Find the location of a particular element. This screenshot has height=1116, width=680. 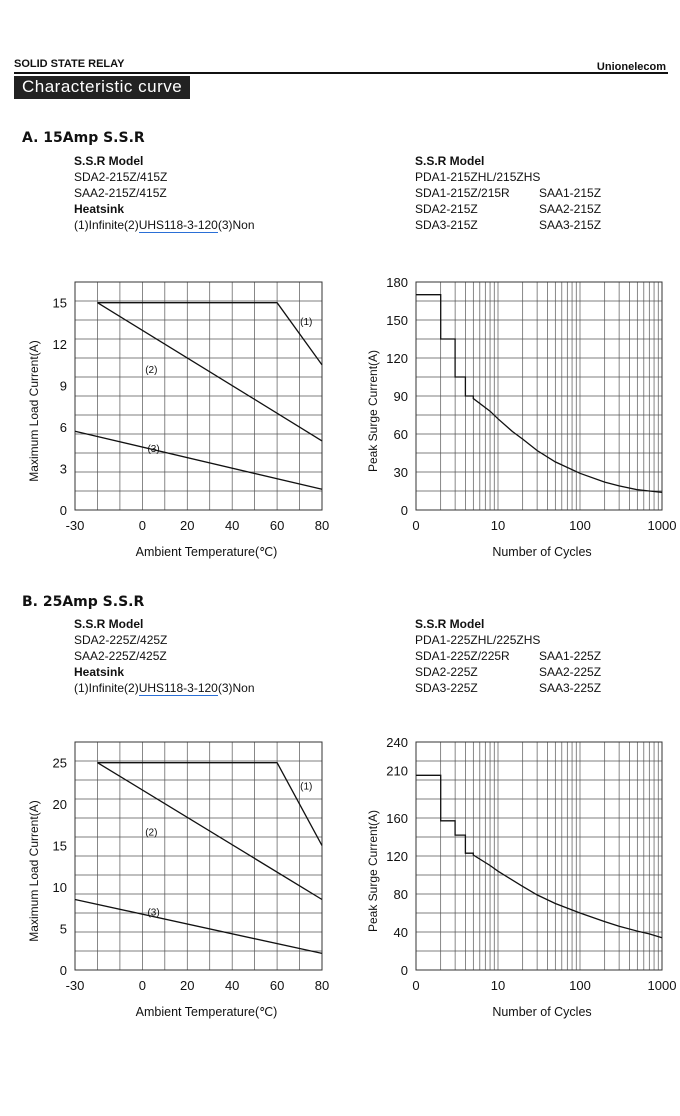

model-row: SDA2-215Z SAA2-215Z is located at coordinates (535, 209).